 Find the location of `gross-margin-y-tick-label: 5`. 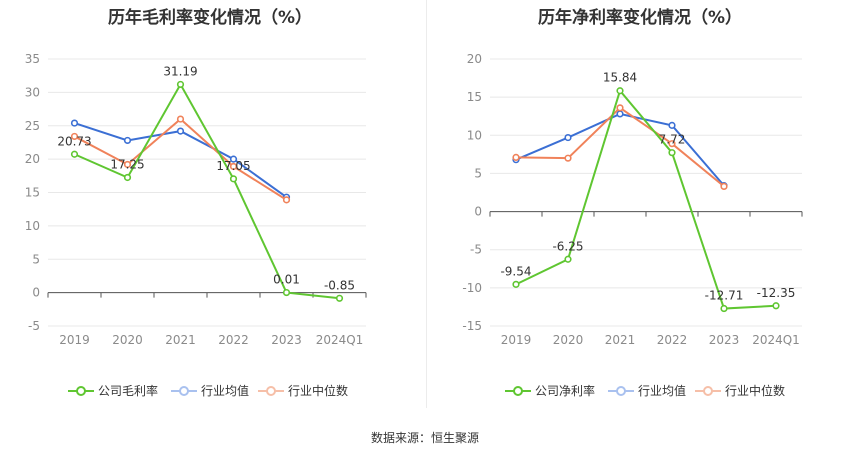

gross-margin-y-tick-label: 5 is located at coordinates (36, 259).